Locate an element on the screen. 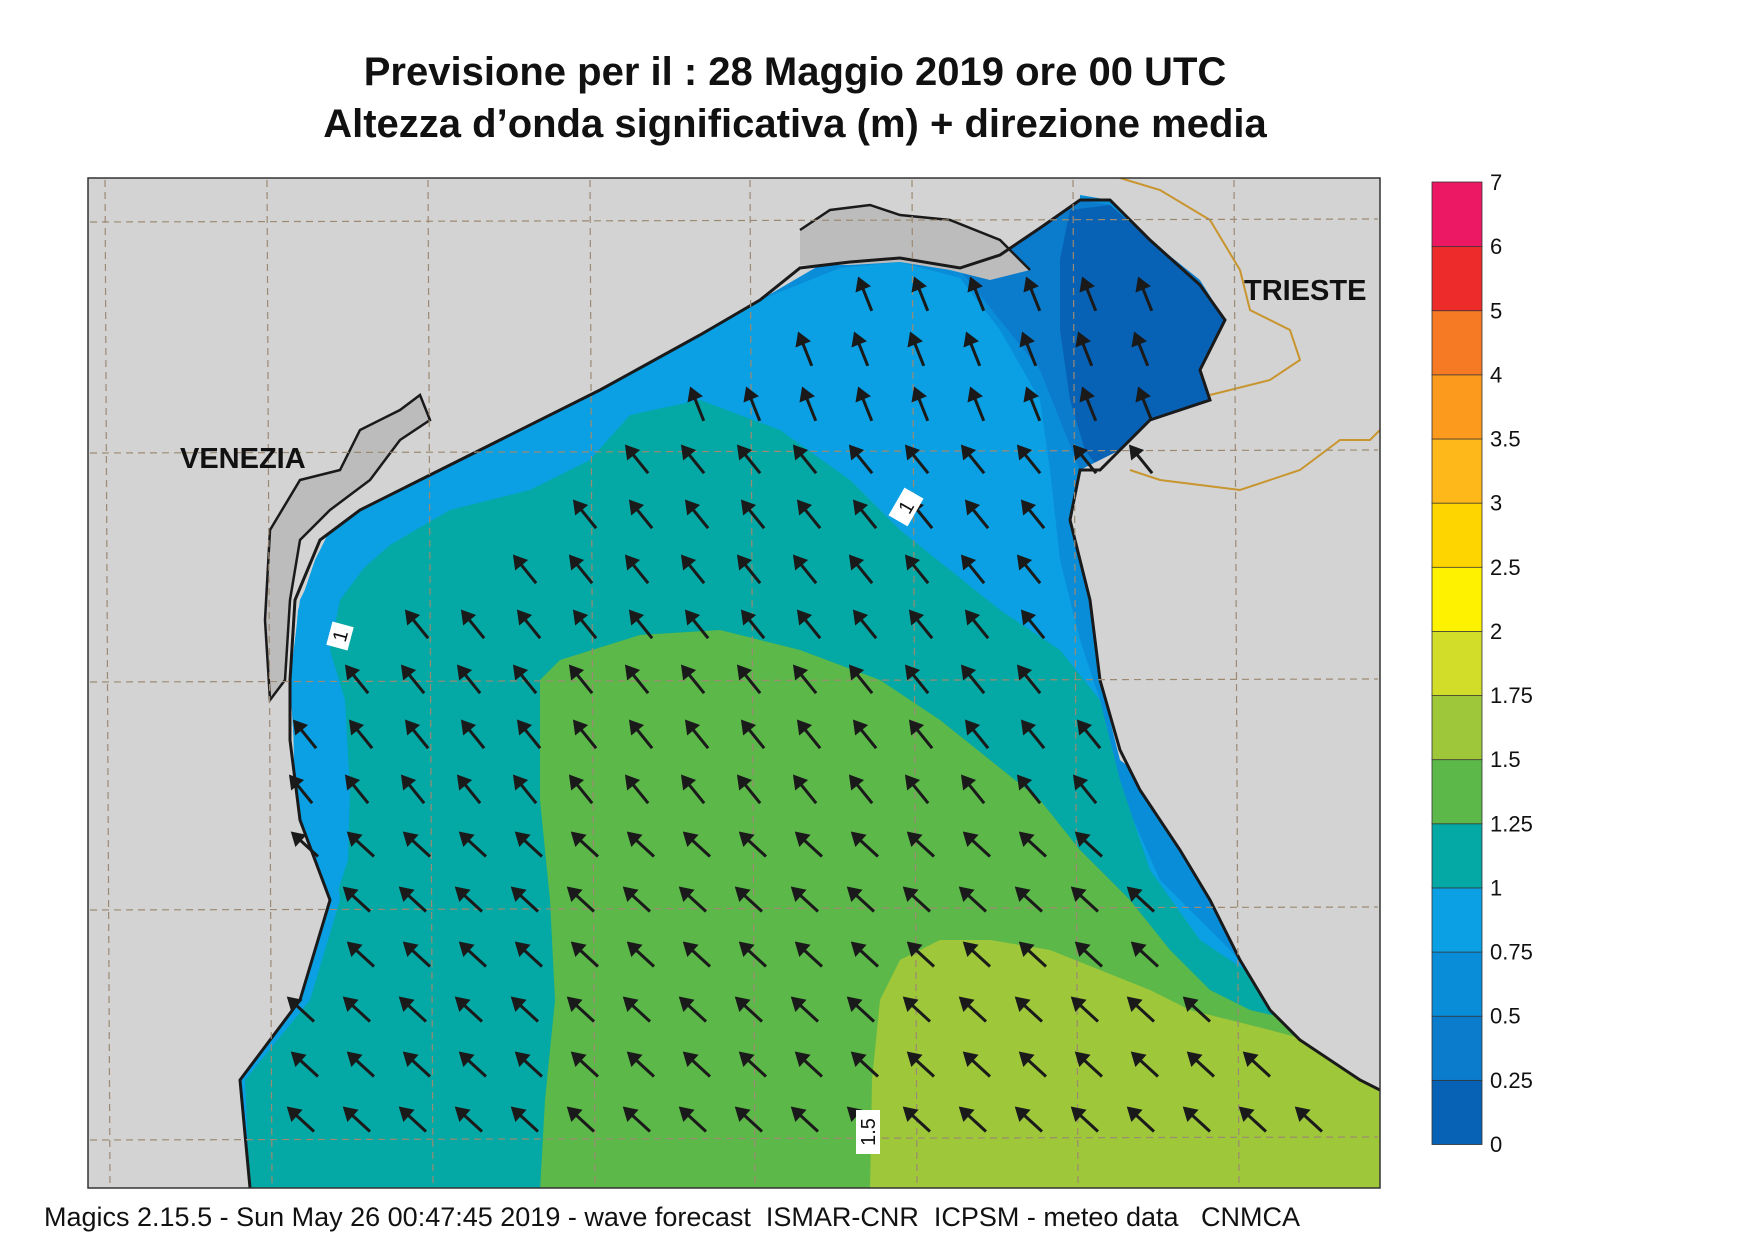 This screenshot has width=1755, height=1242. legend-tick-label: 3 is located at coordinates (1496, 503).